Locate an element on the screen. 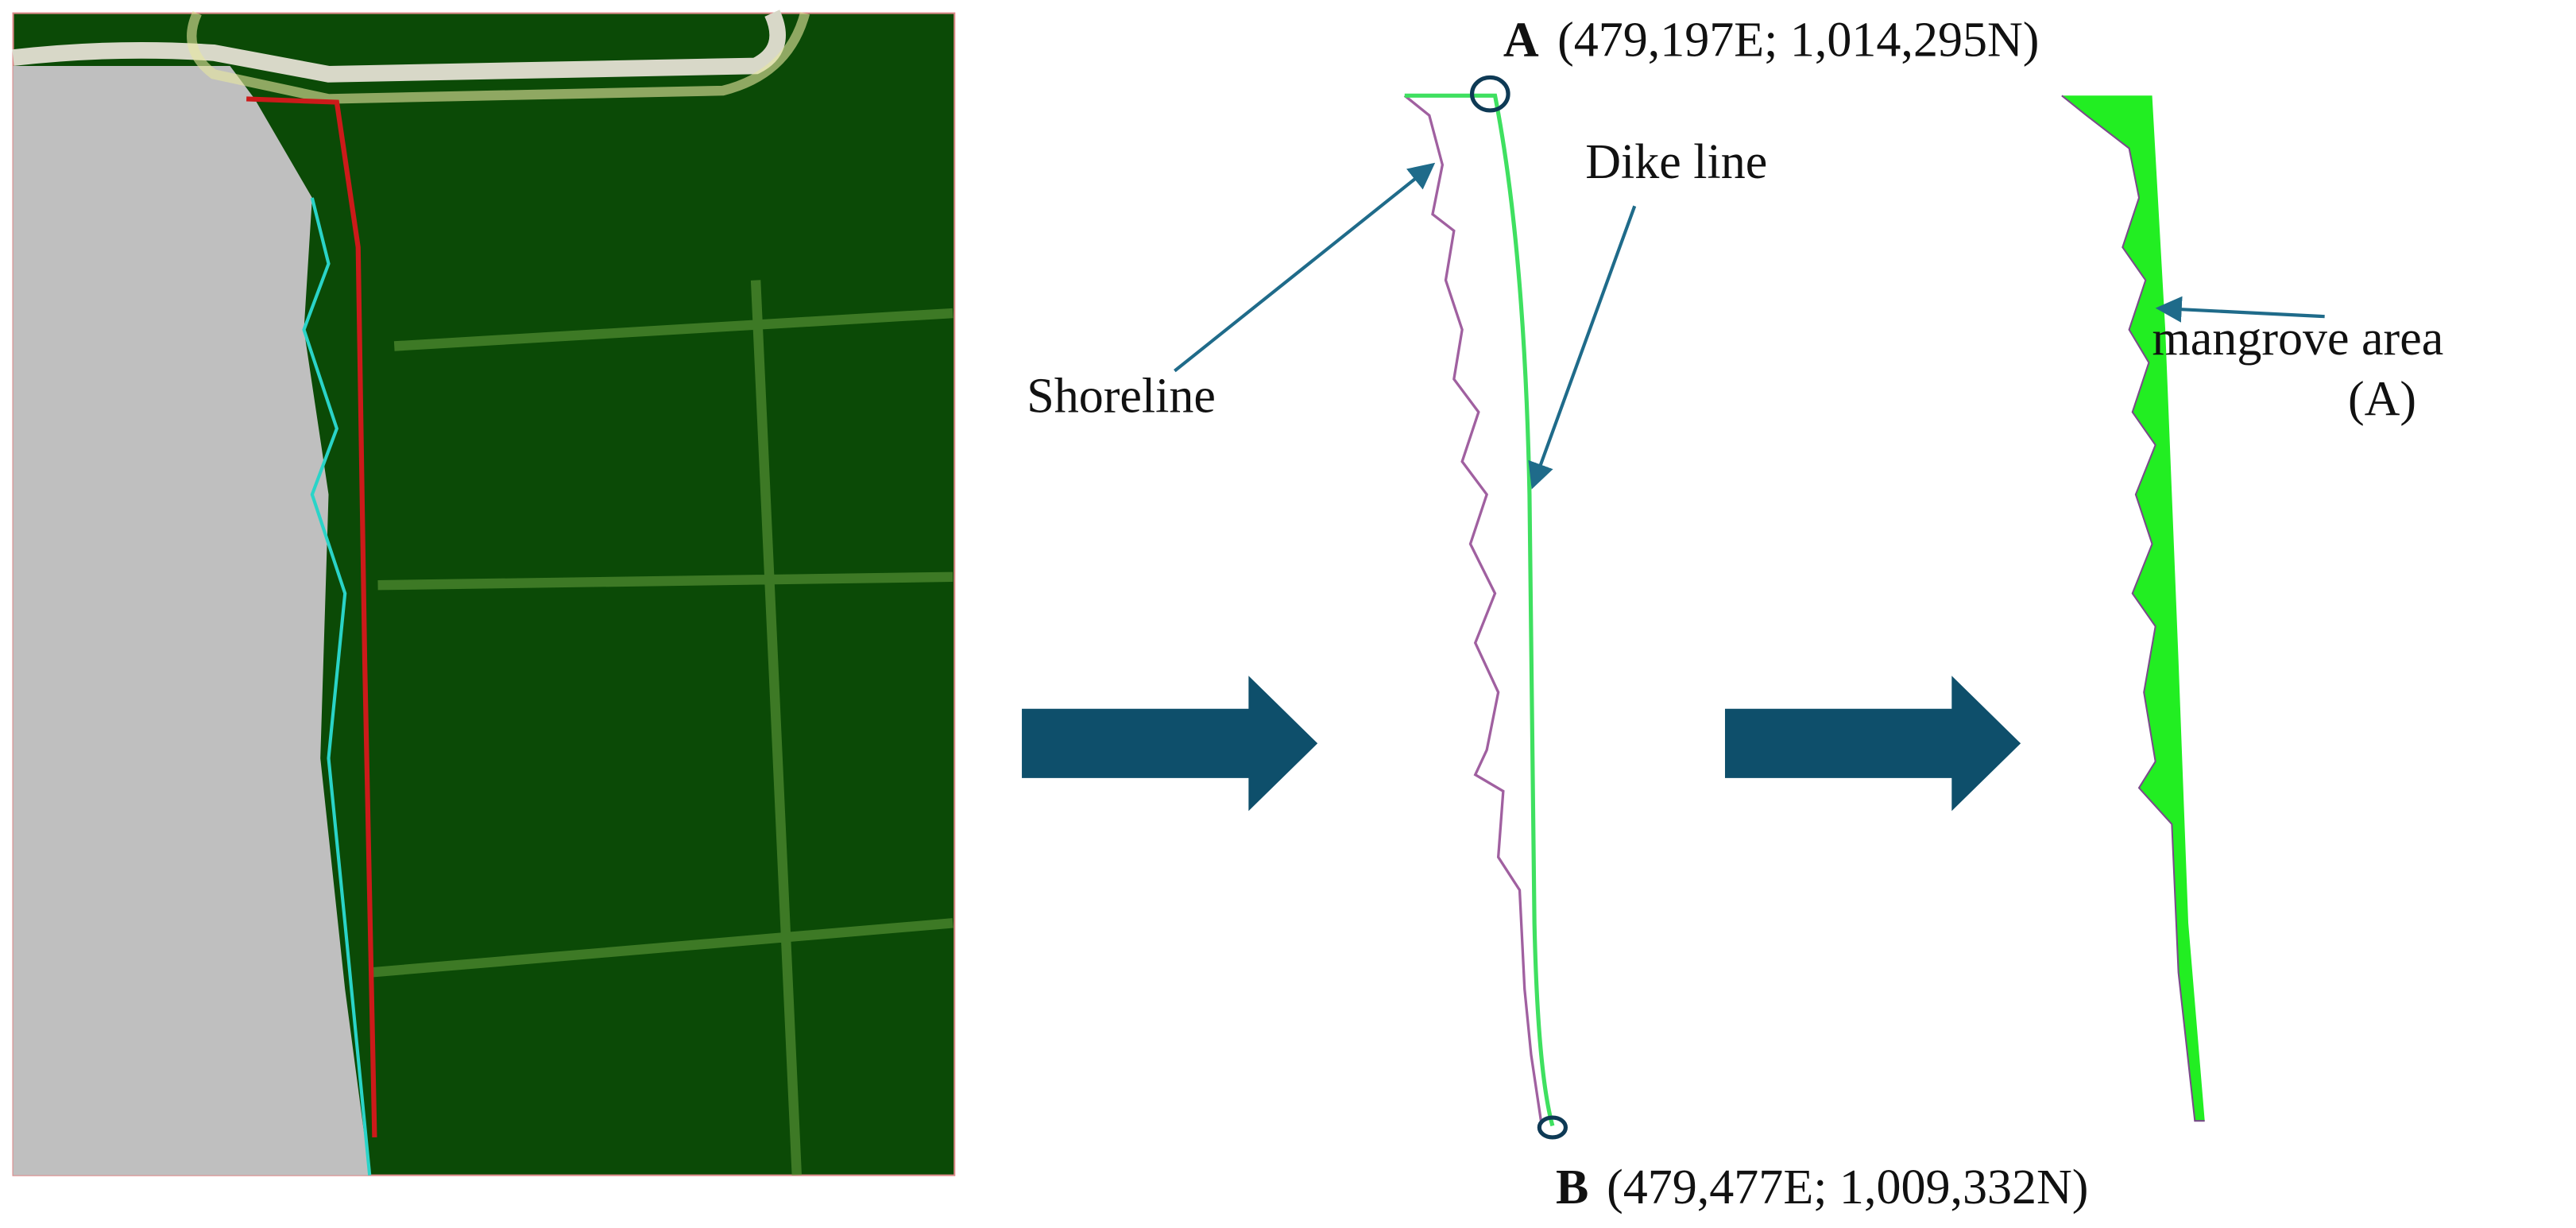 This screenshot has height=1228, width=2576. dike-line-label: Dike line is located at coordinates (1676, 162).